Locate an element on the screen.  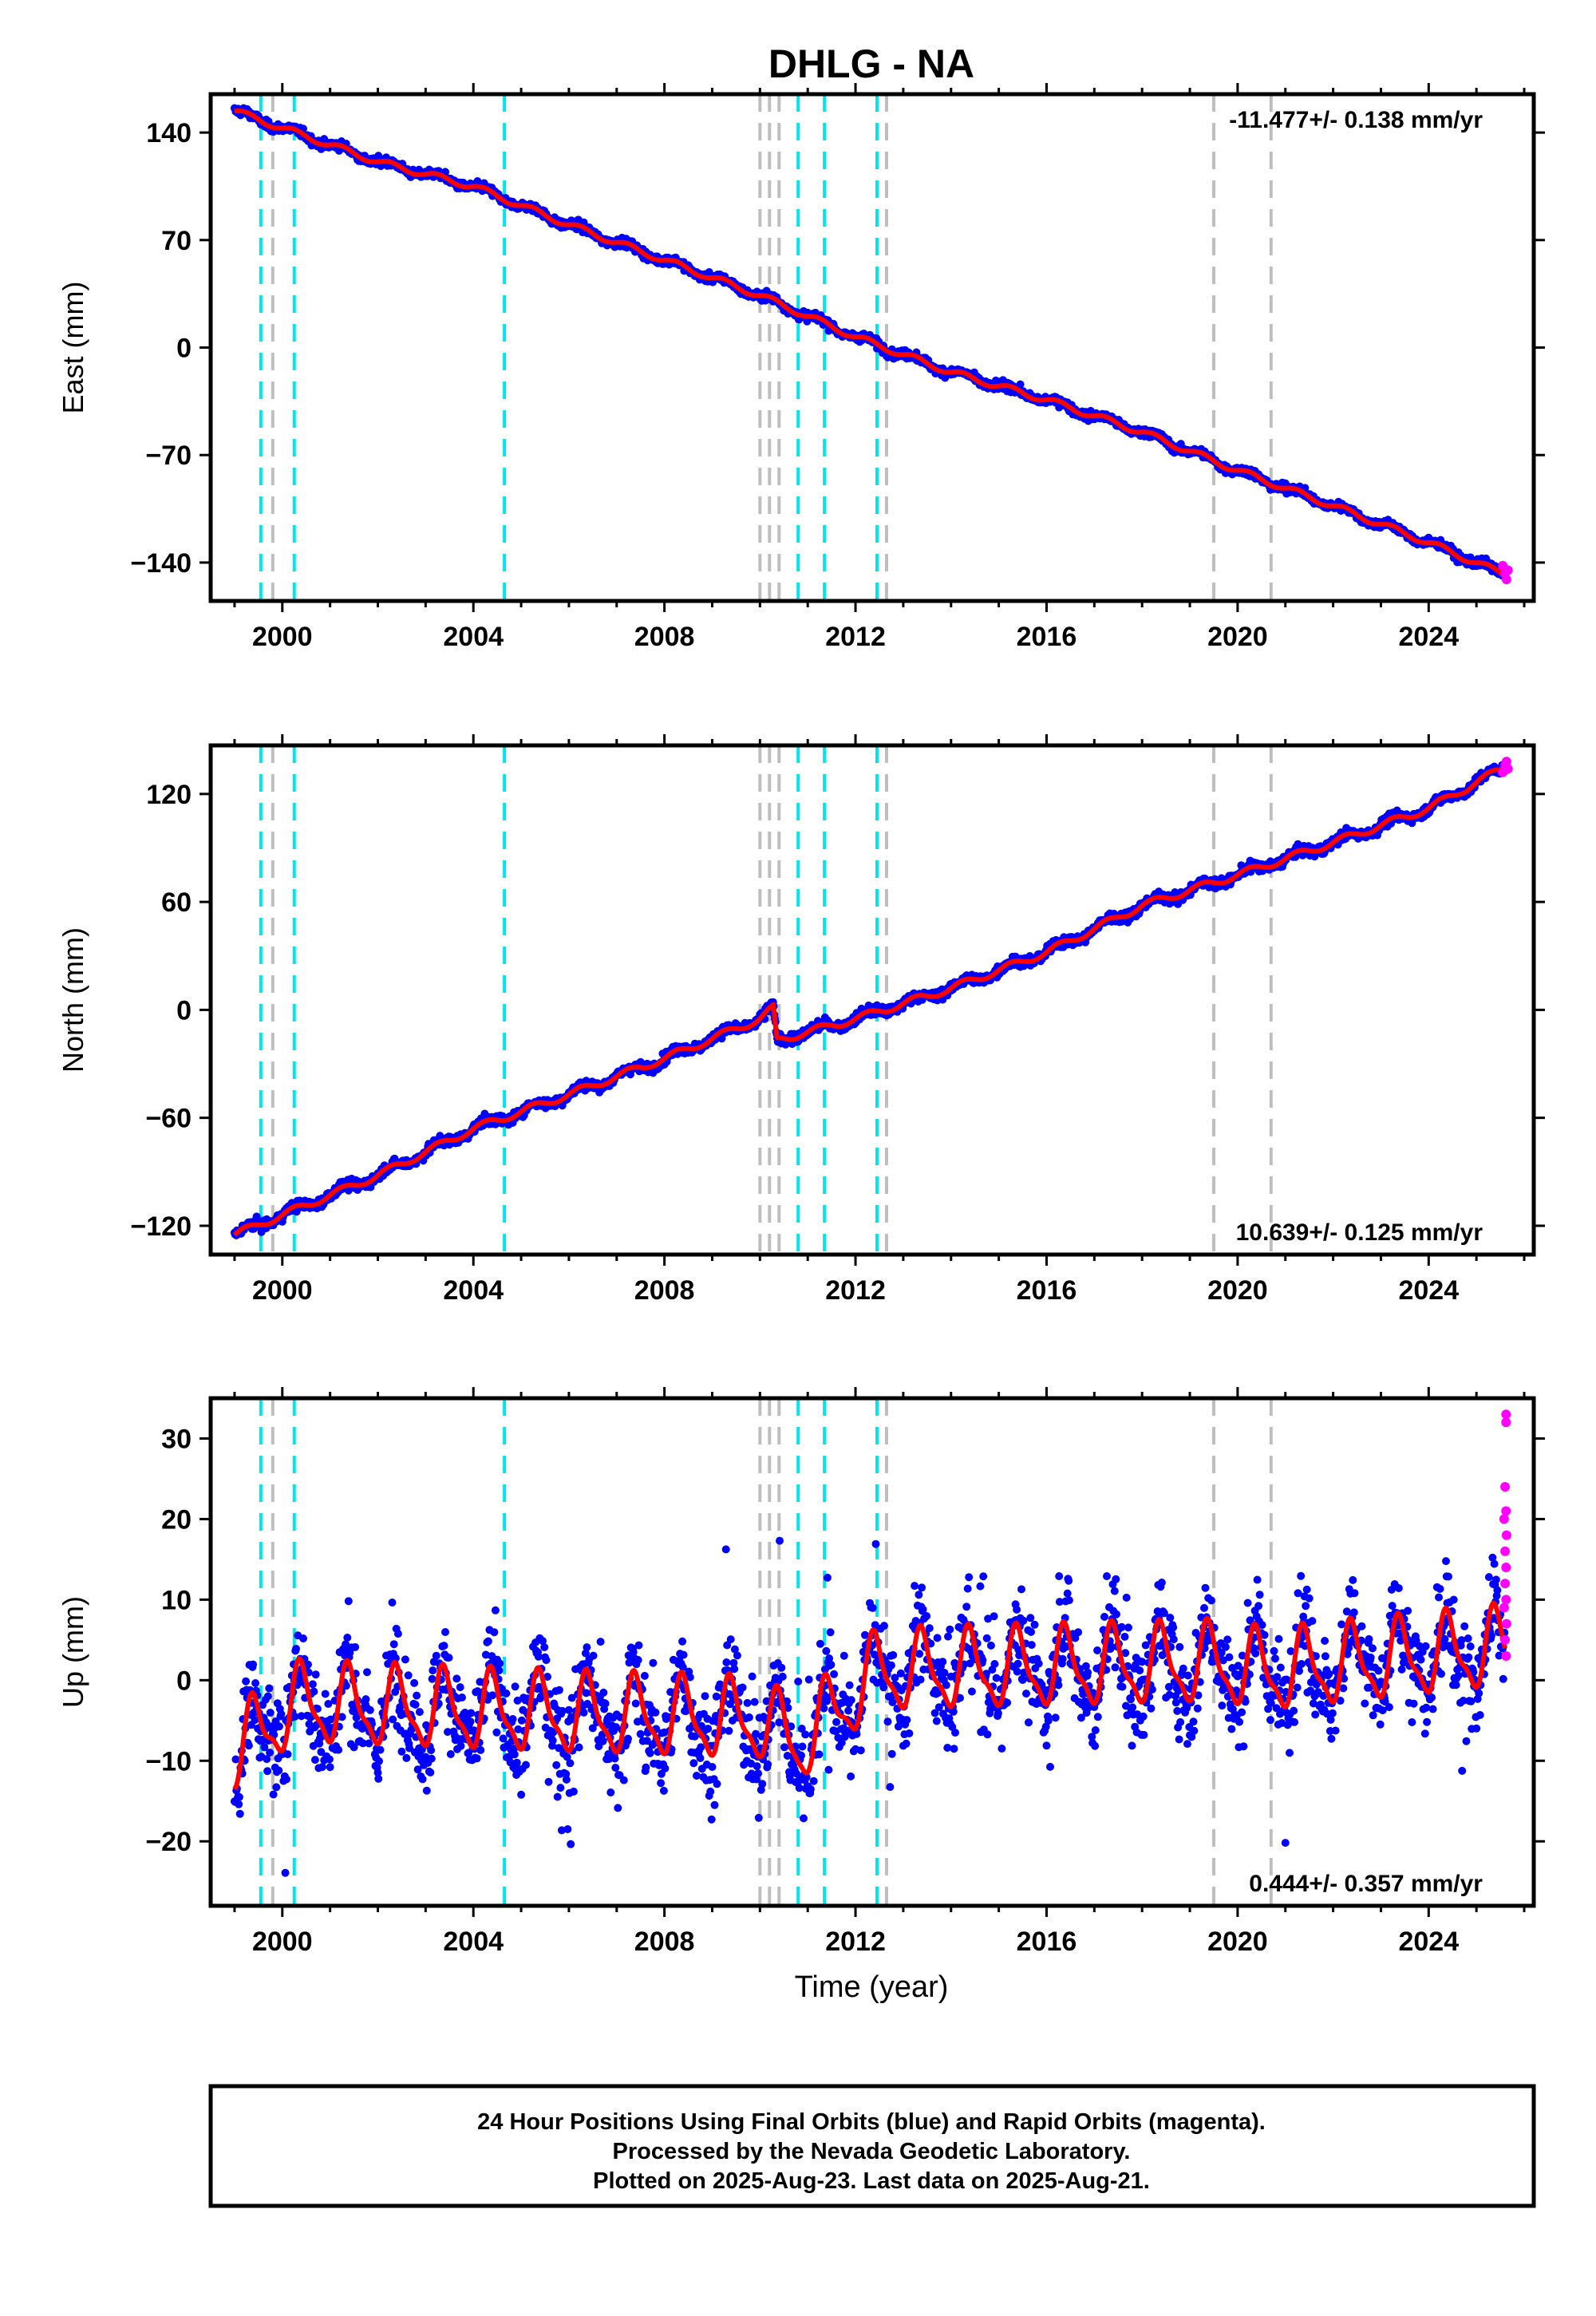
model-line is located at coordinates (869, 1695).